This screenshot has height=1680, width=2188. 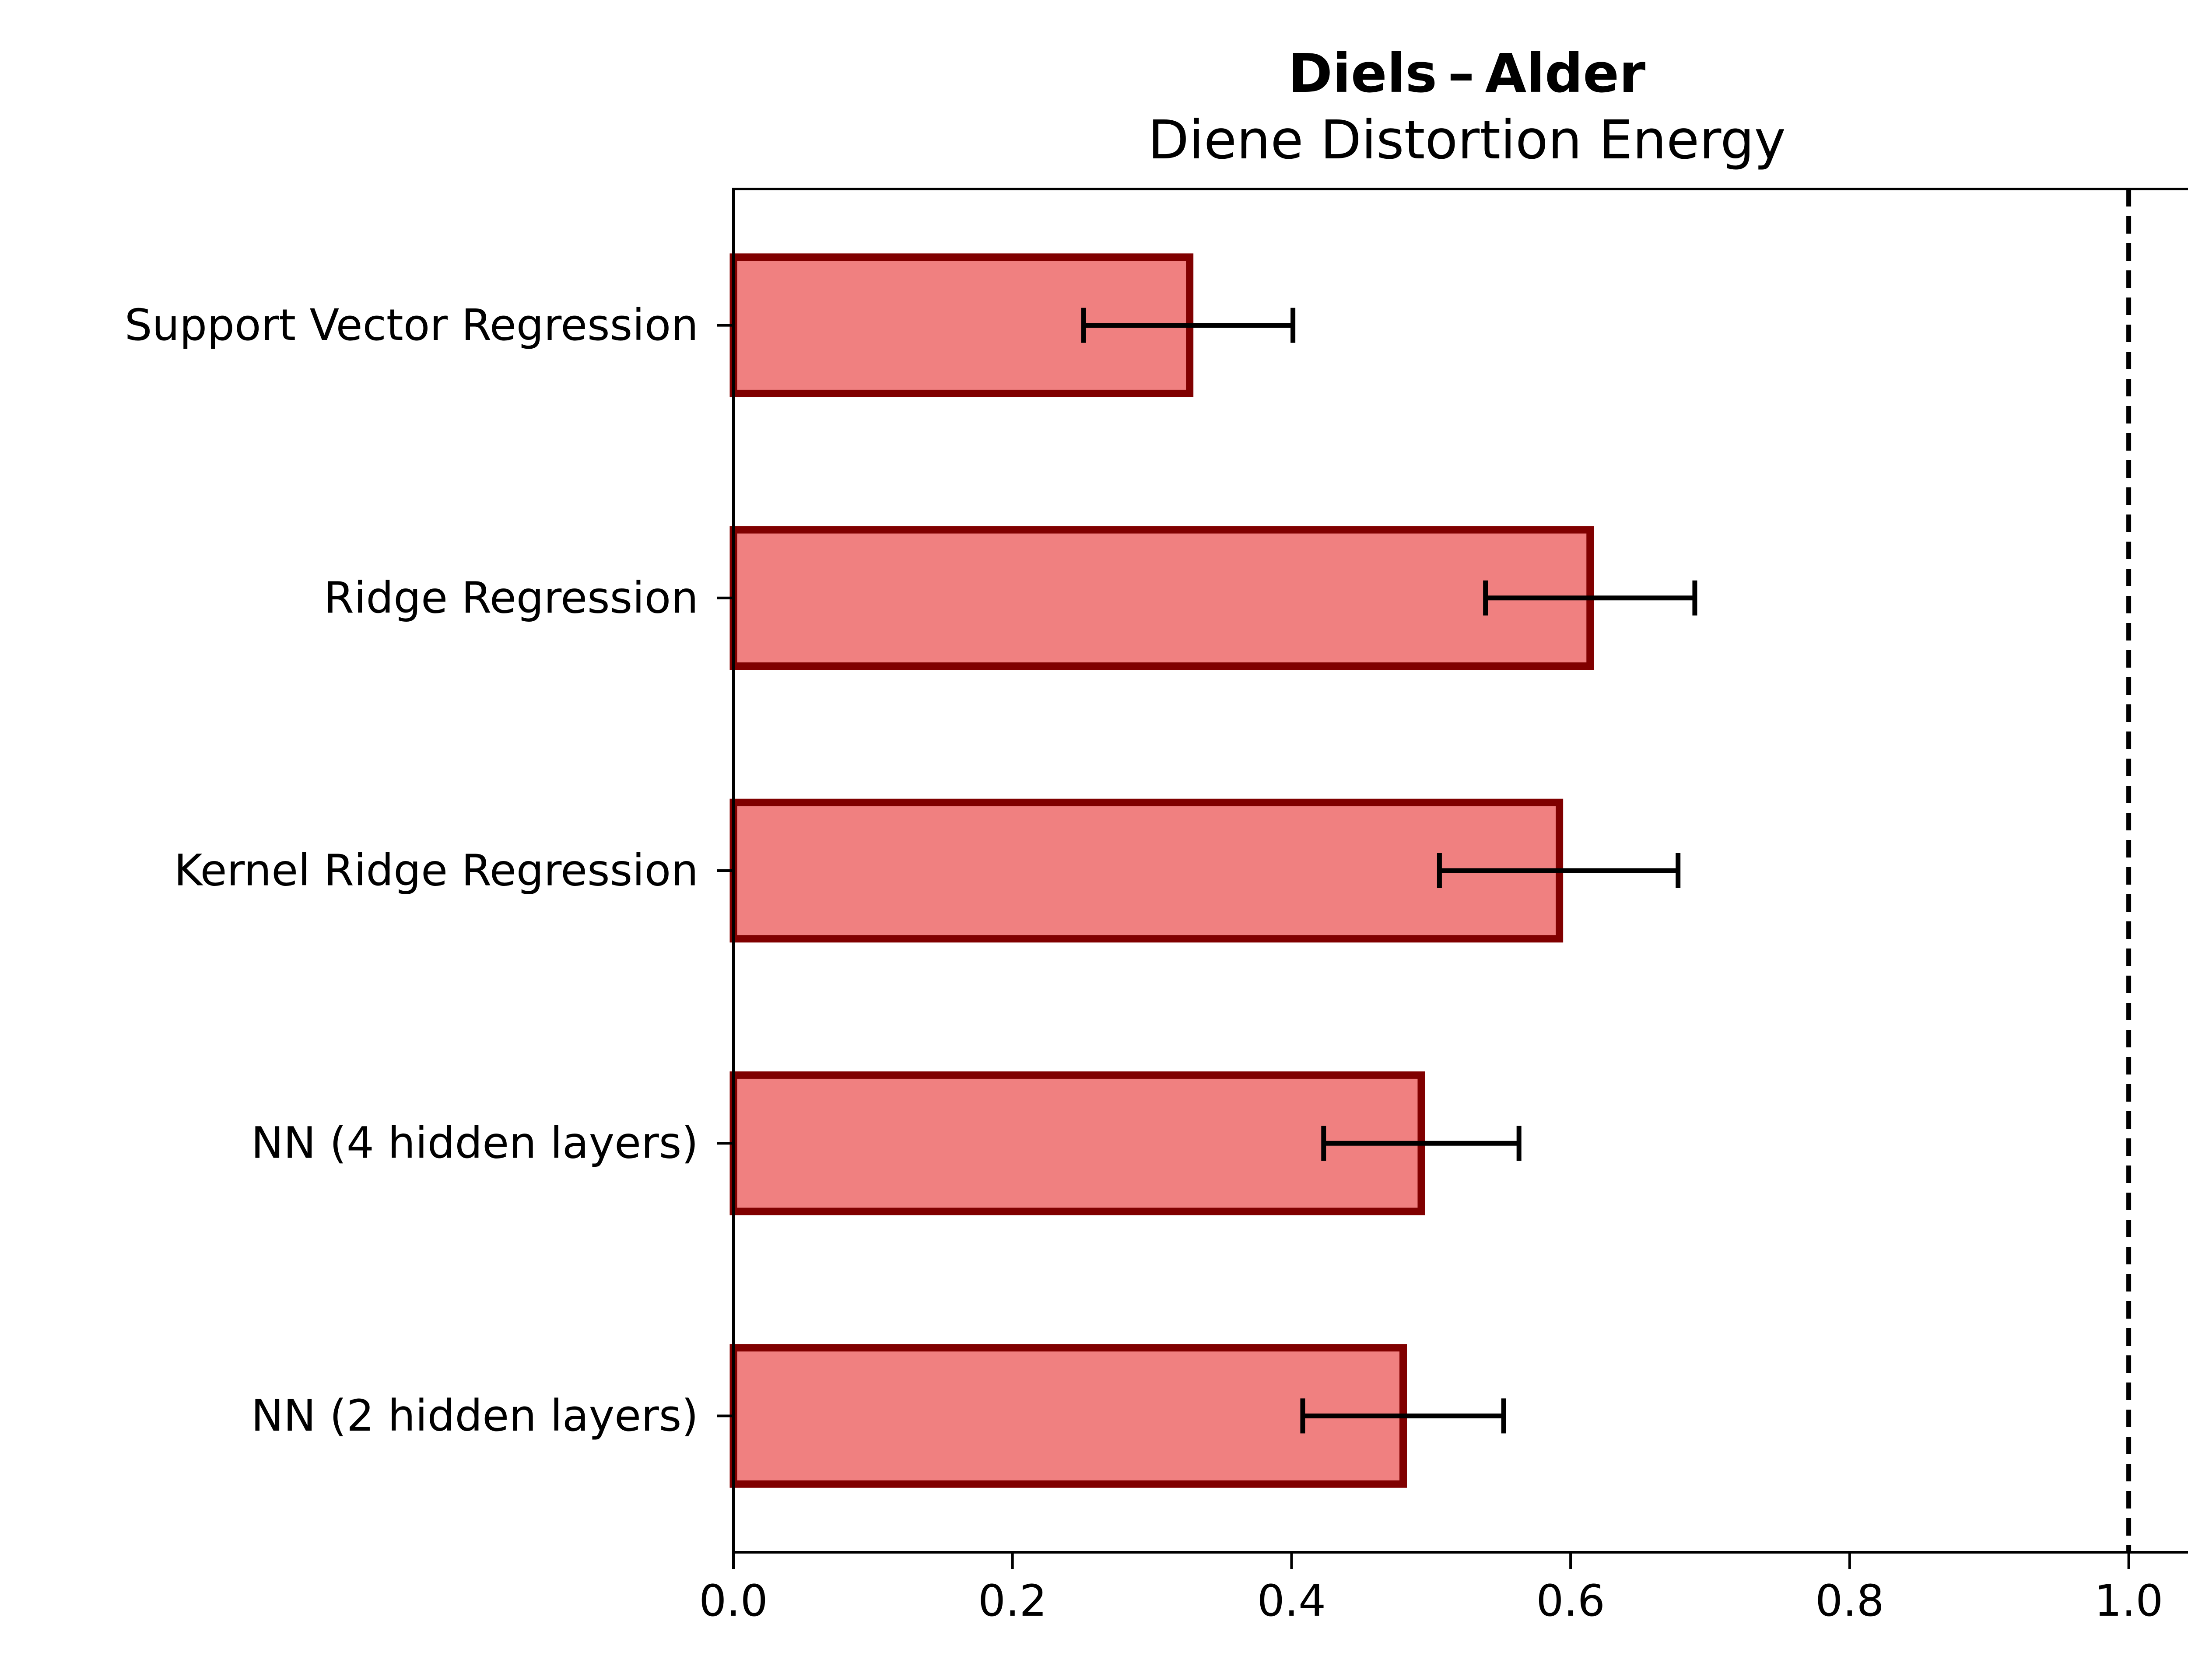 What do you see at coordinates (436, 871) in the screenshot?
I see `y-tick-label: Kernel Ridge Regression` at bounding box center [436, 871].